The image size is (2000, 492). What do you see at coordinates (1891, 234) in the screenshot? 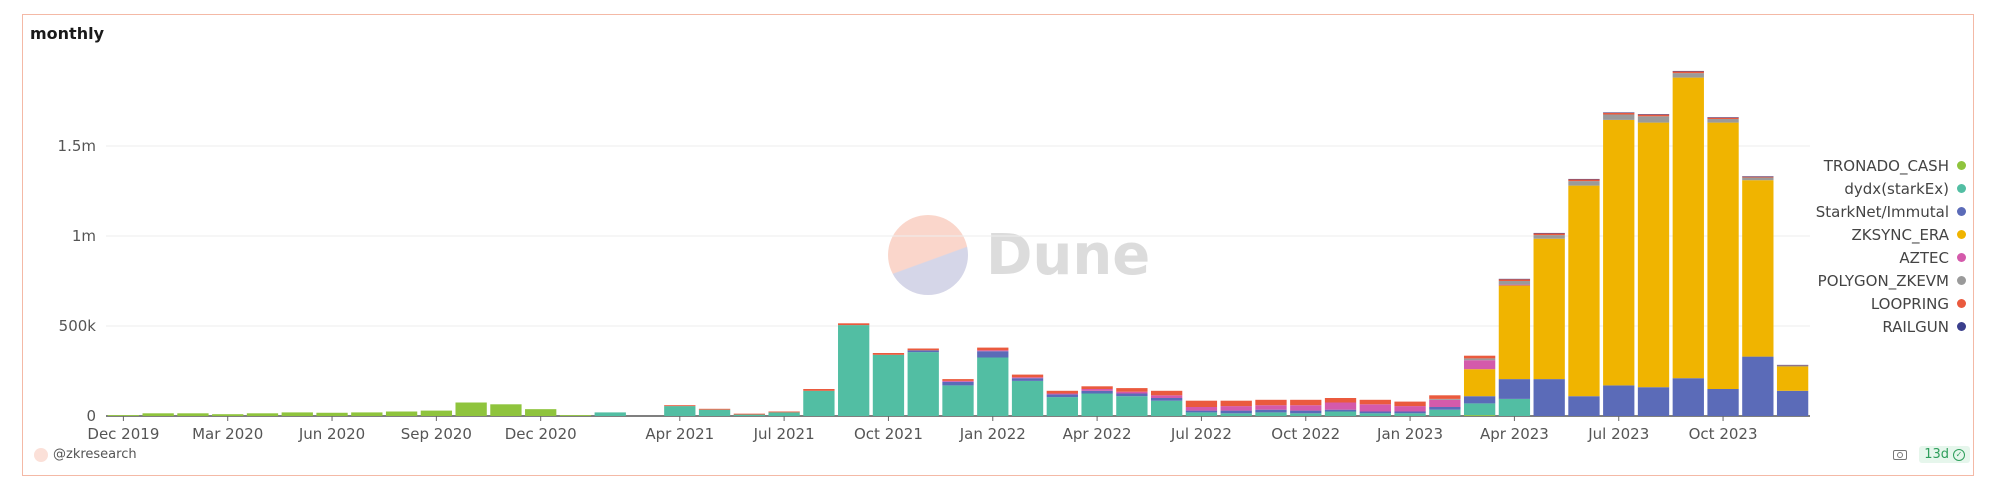
I see `legend-item: ZKSYNC_ERA` at bounding box center [1891, 234].